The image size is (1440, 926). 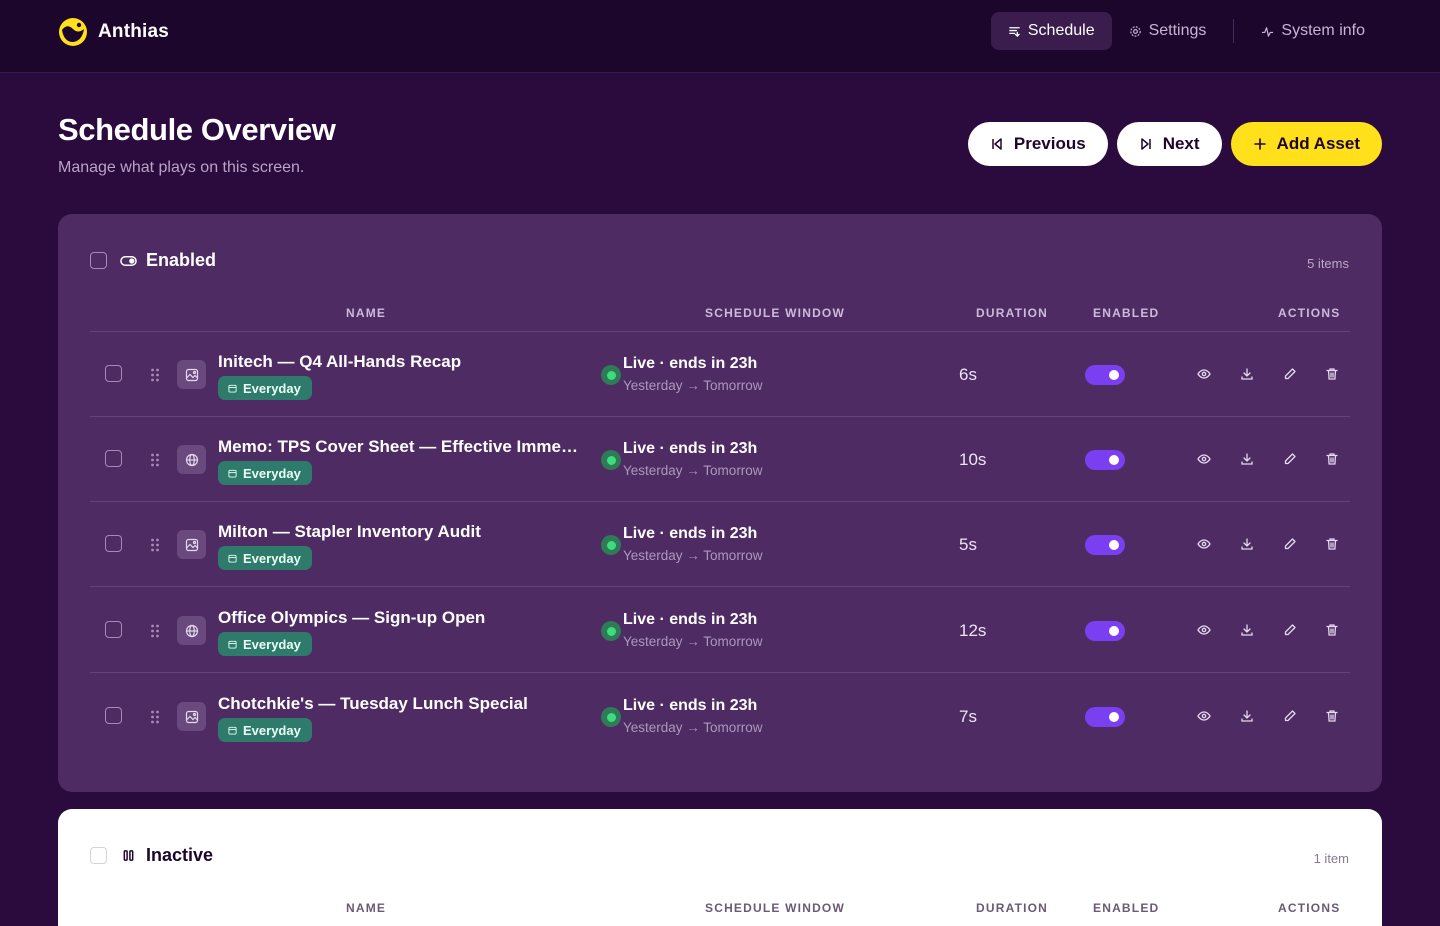 I want to click on main-nav: Schedule Settings System info, so click(x=1186, y=31).